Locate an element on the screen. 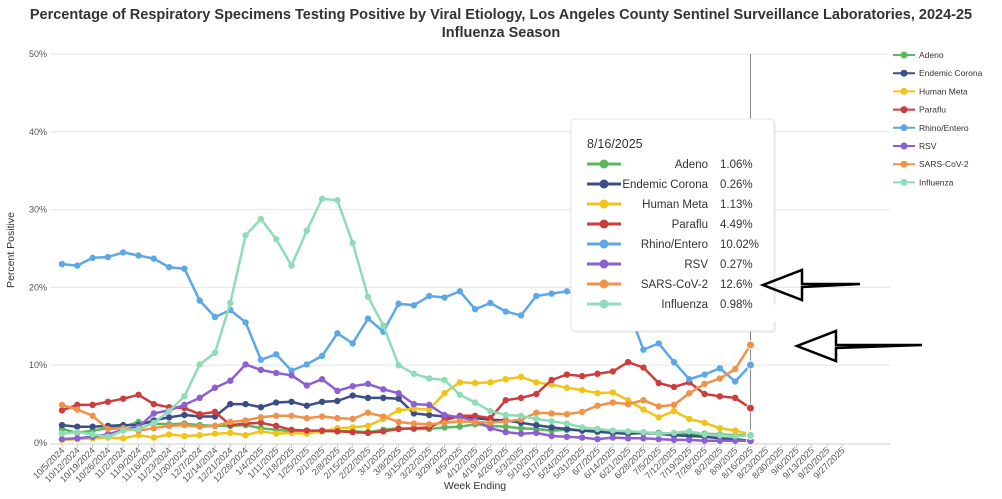 The height and width of the screenshot is (499, 1002). legend-item-endemic-corona: Endemic Corona is located at coordinates (938, 73).